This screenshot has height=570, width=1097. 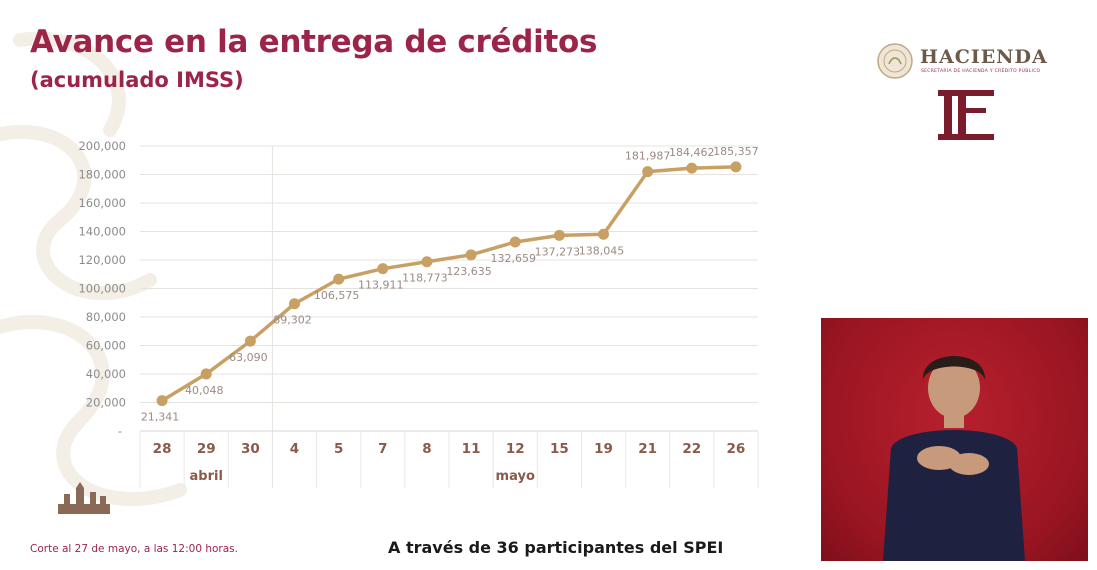 What do you see at coordinates (381, 285) in the screenshot?
I see `data-label: 113,911` at bounding box center [381, 285].